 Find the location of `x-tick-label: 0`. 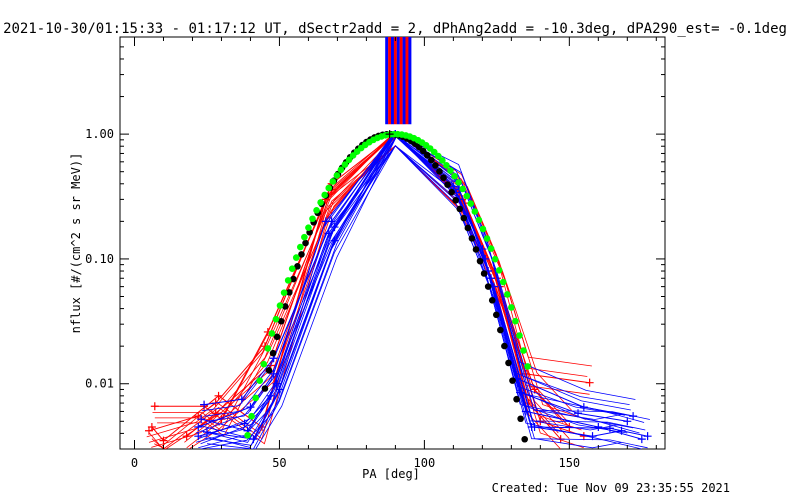

x-tick-label: 0 is located at coordinates (134, 463).